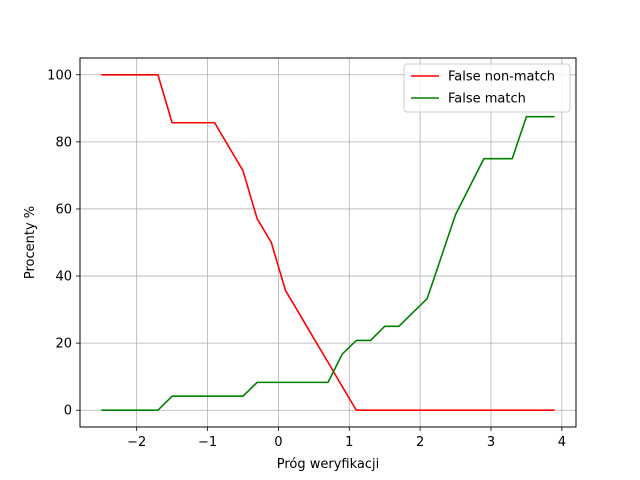 The height and width of the screenshot is (480, 640). I want to click on y-tick-label: 60, so click(63, 209).